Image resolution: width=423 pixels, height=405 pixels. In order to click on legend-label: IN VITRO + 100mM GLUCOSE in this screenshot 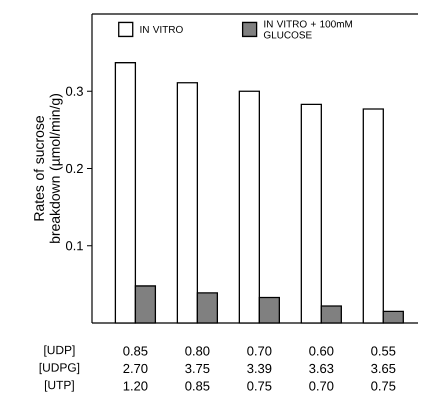, I will do `click(308, 29)`.